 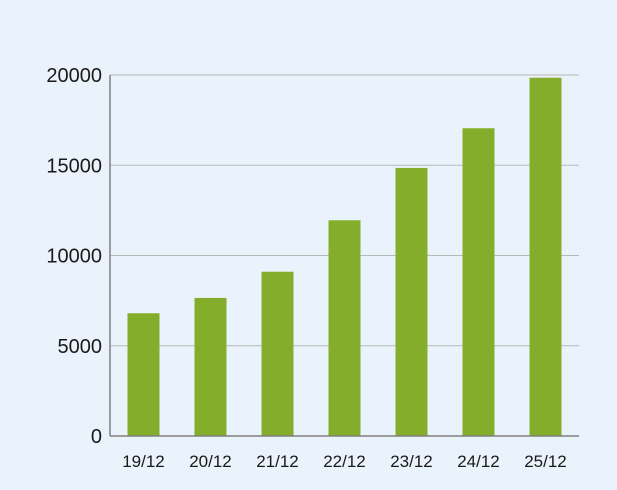 What do you see at coordinates (74, 166) in the screenshot?
I see `y-tick-label: 15000` at bounding box center [74, 166].